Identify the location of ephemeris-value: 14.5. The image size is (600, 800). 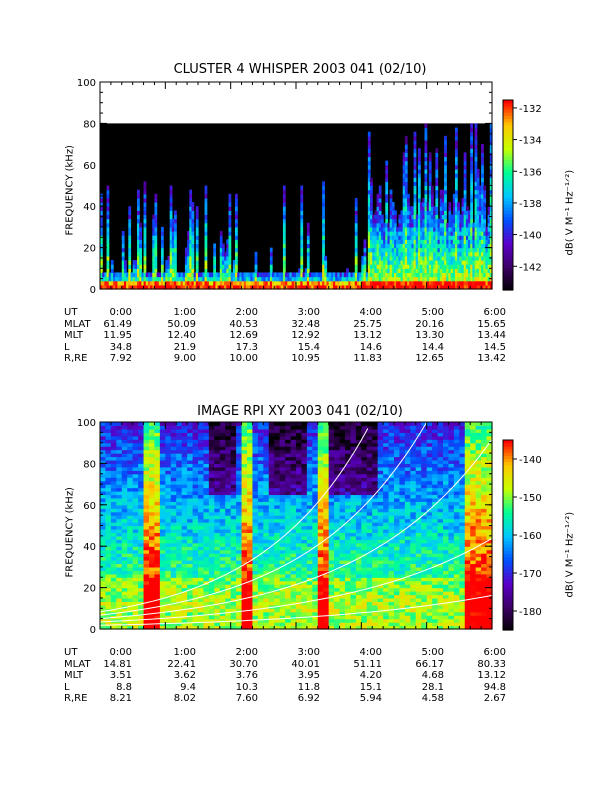
(494, 347).